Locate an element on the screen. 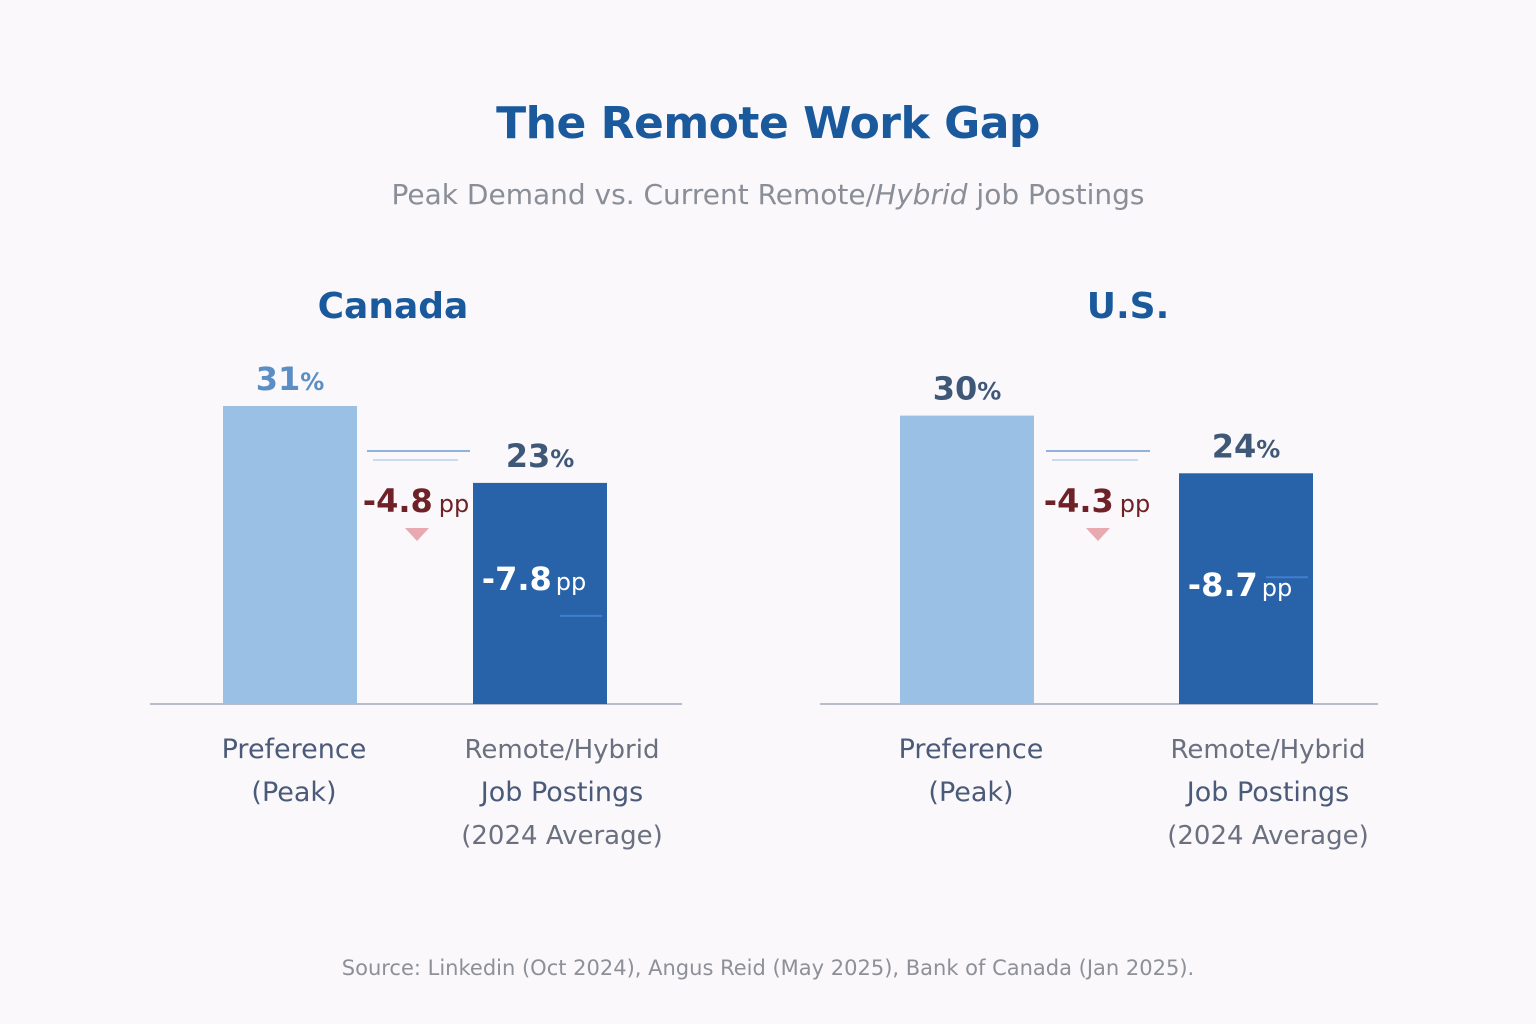  inbar-label: -7.8 pp is located at coordinates (534, 579).